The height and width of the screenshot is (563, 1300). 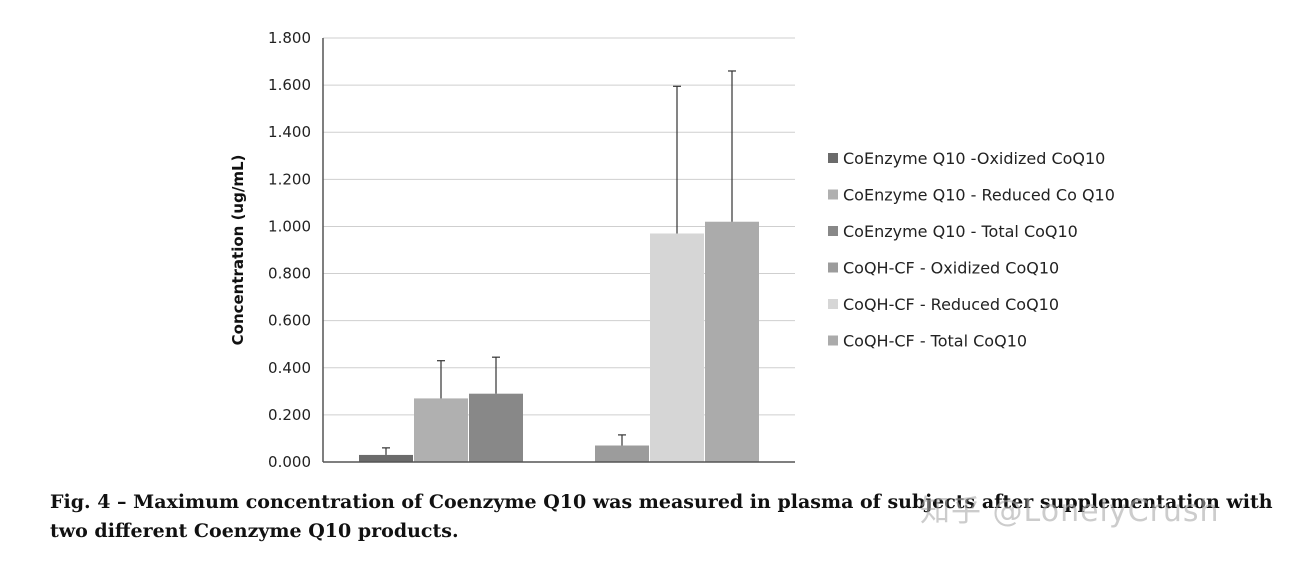 What do you see at coordinates (289, 38) in the screenshot?
I see `y-tick-label: 1.800` at bounding box center [289, 38].